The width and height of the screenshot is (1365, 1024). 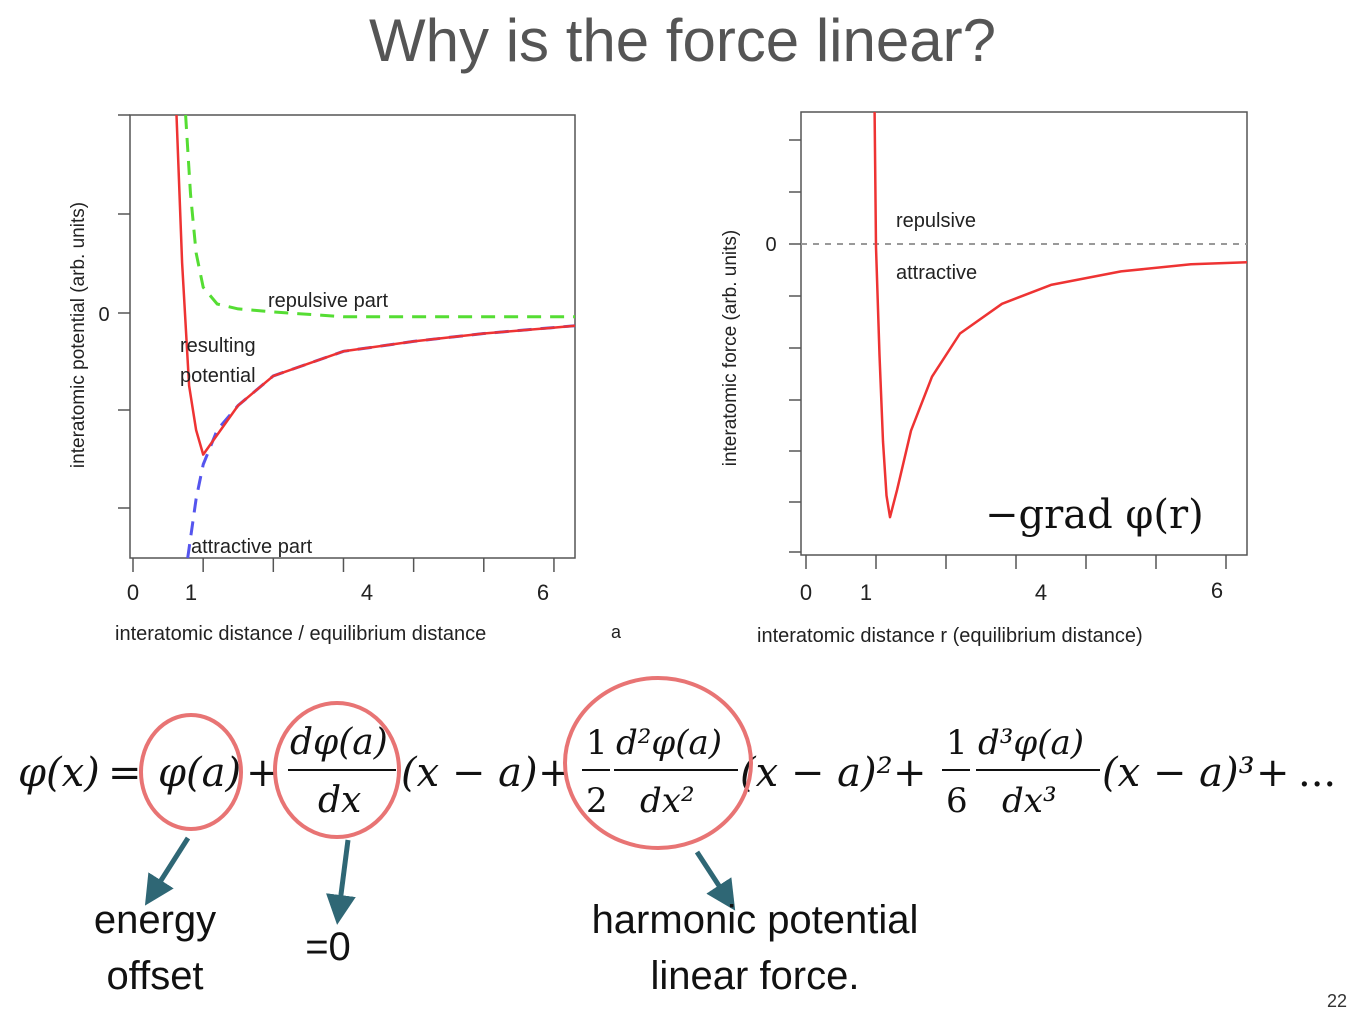 I want to click on potential-ytick-0: 0, so click(x=103, y=315).